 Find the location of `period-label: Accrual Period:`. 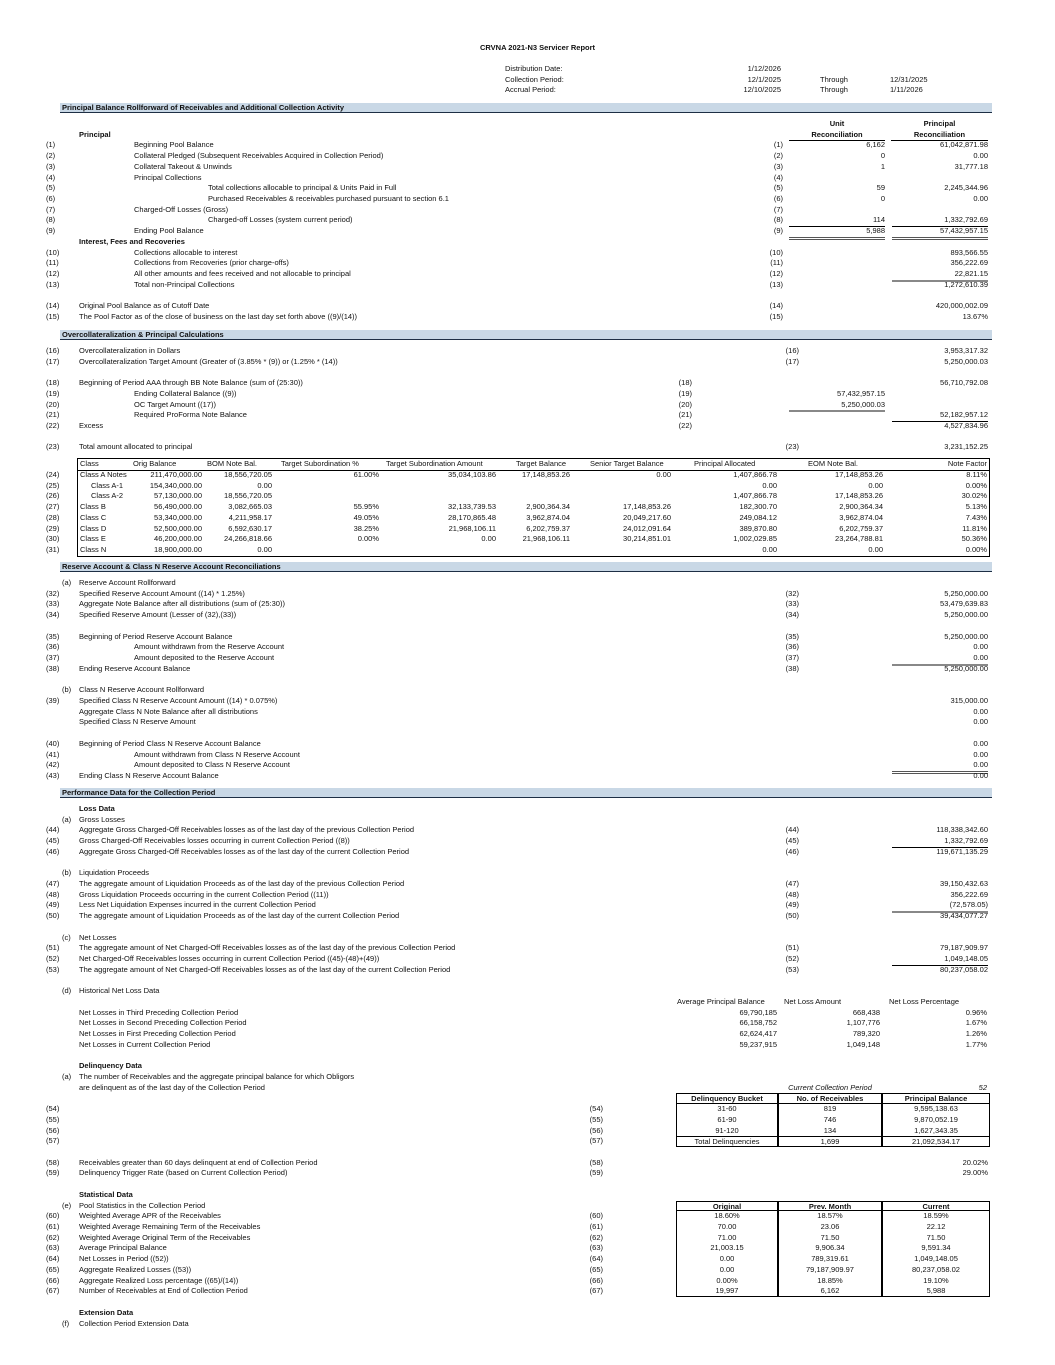

period-label: Accrual Period: is located at coordinates (530, 90).